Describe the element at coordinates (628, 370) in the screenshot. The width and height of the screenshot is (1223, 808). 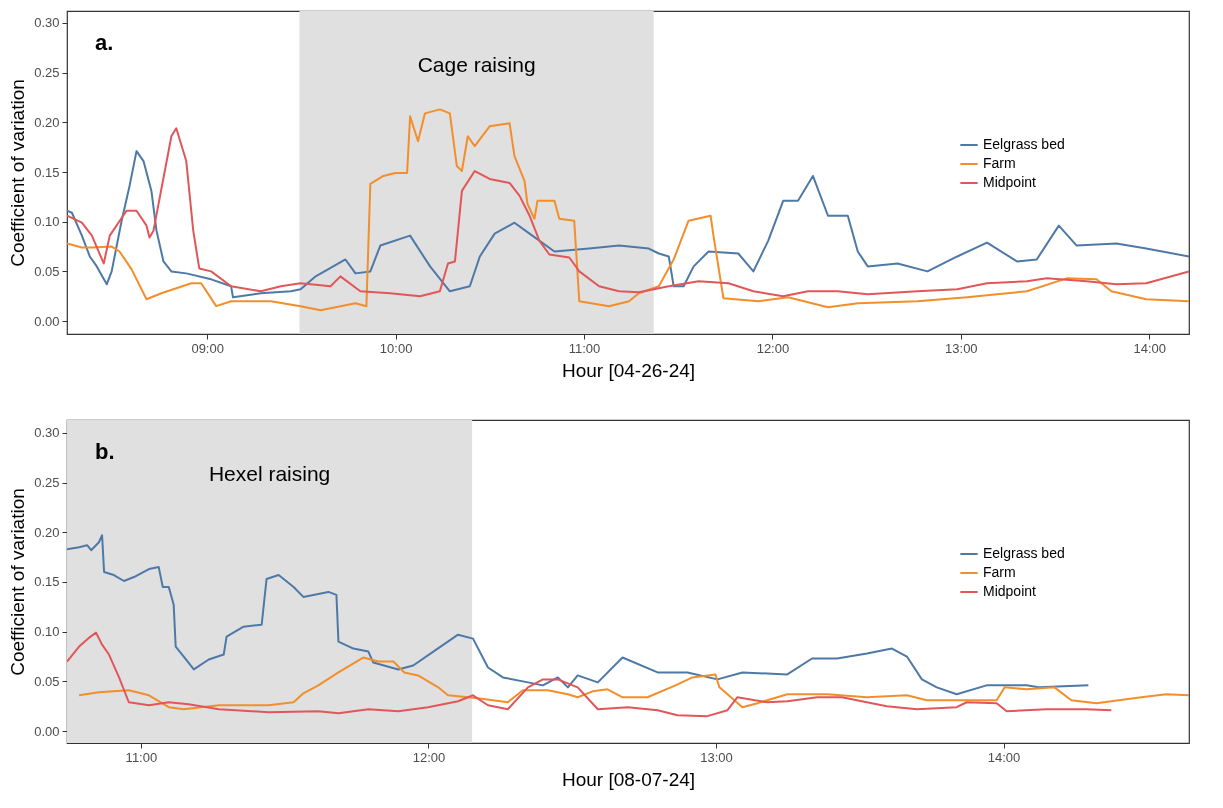
I see `x-axis-title: Hour [04-26-24]` at that location.